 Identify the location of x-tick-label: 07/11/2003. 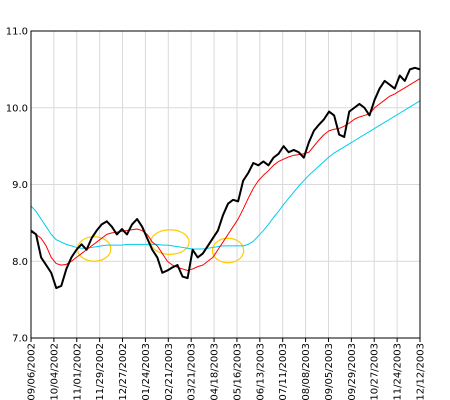
(283, 371).